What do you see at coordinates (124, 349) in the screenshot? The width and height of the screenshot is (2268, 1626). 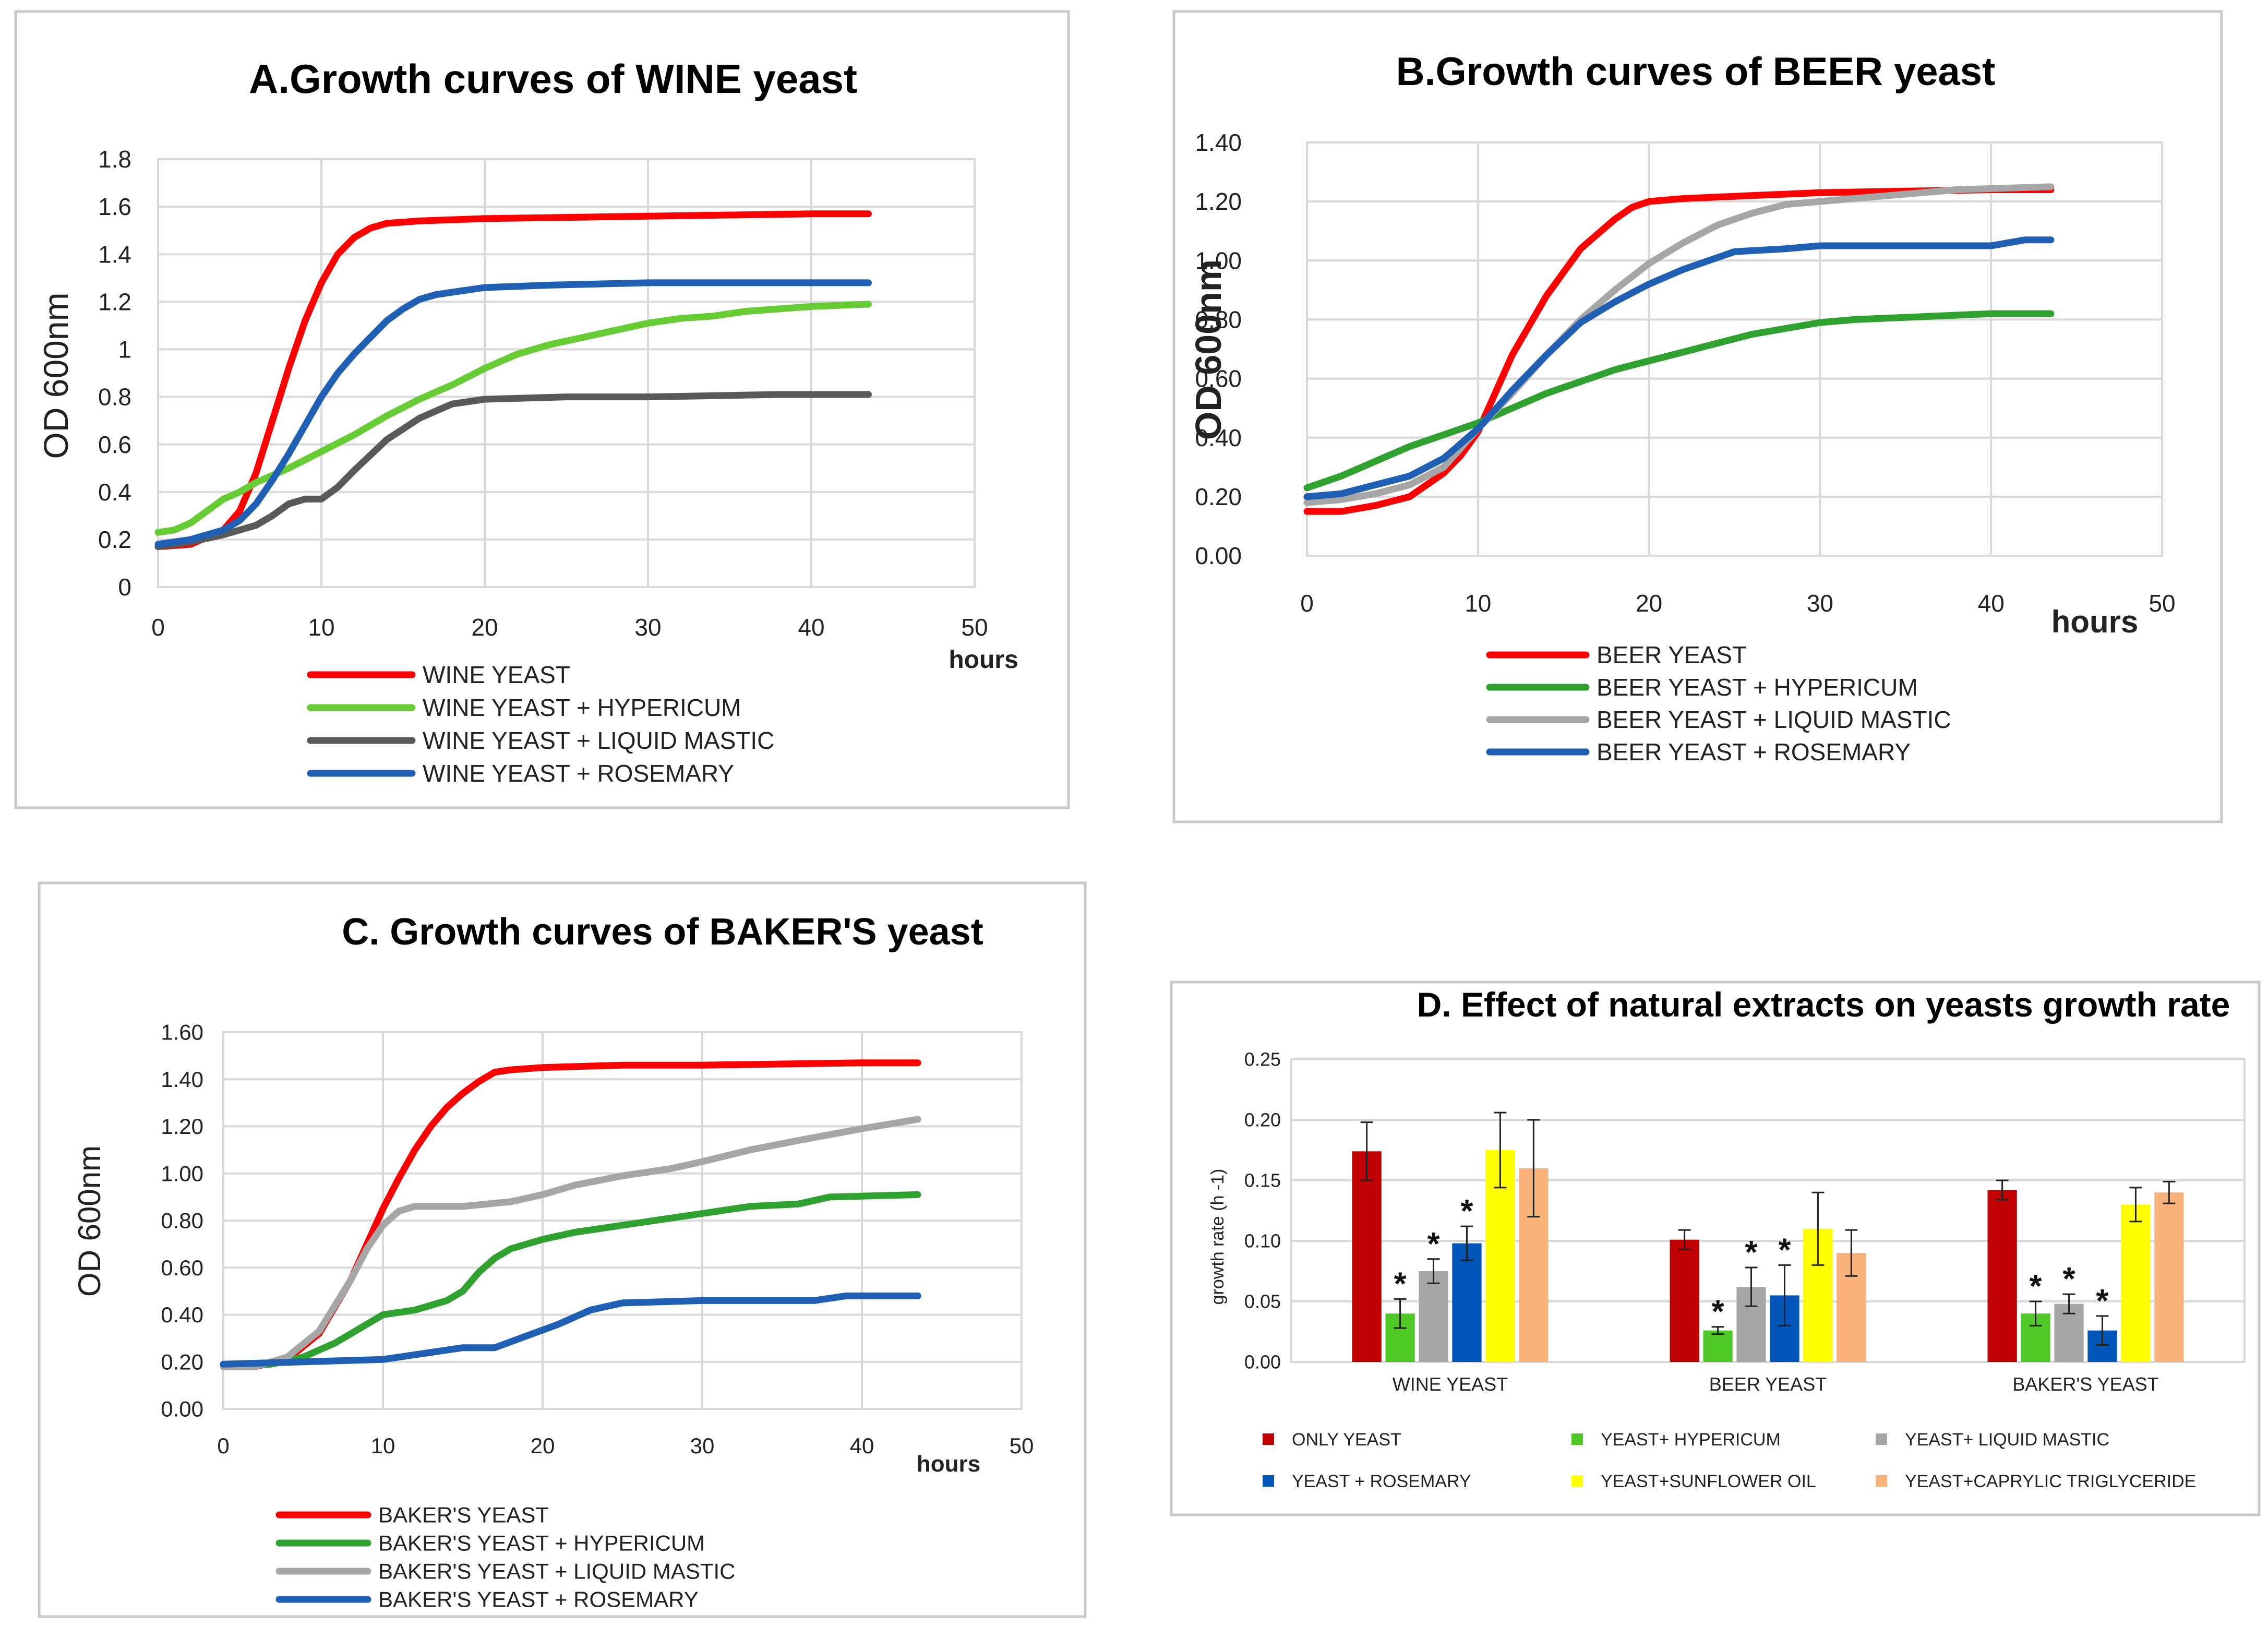 I see `y-tick-label: 1` at bounding box center [124, 349].